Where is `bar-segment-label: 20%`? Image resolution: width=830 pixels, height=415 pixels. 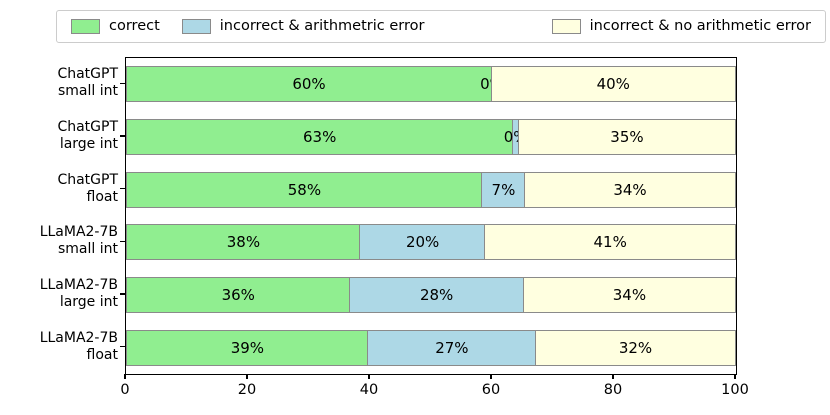
bar-segment-label: 20% is located at coordinates (422, 242).